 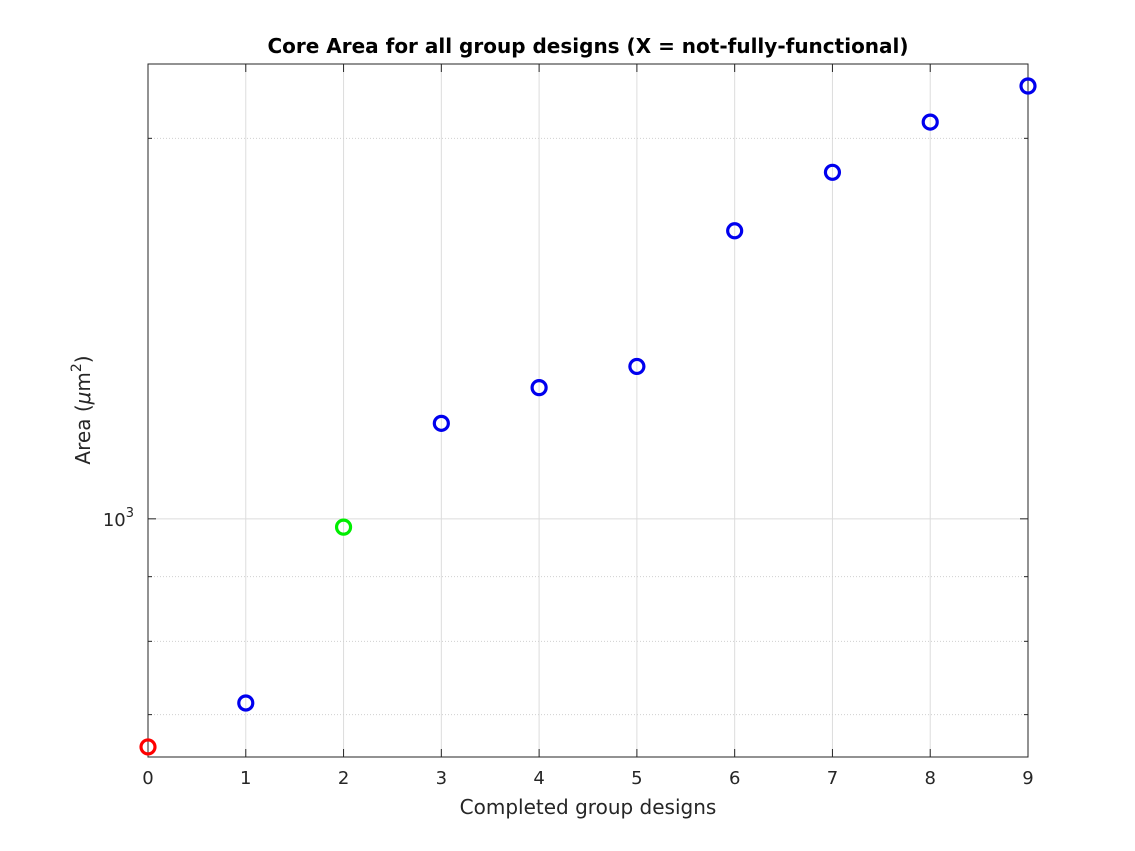 I want to click on y-axis-label-suffix: ), so click(x=83, y=359).